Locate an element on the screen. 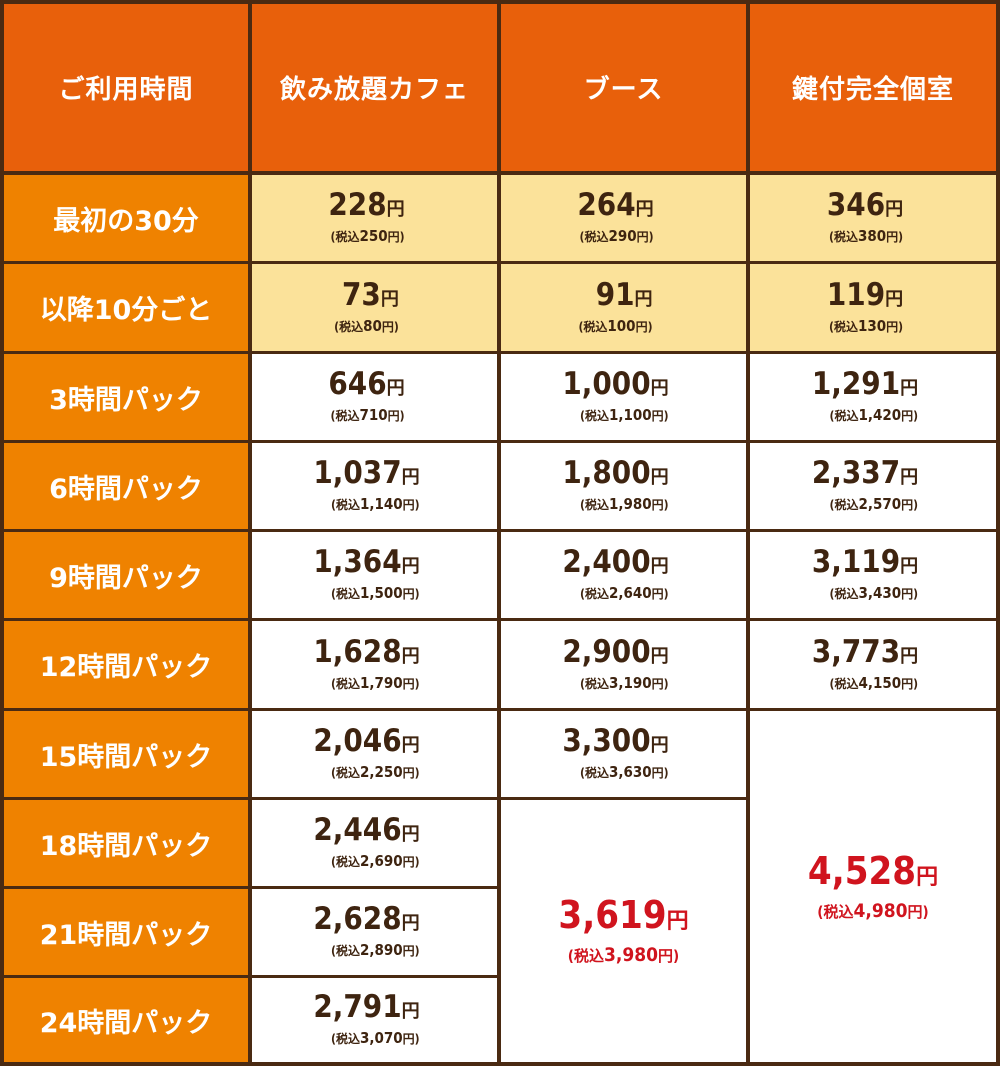  price-cell: 646円 (税込710円) is located at coordinates (374, 397).